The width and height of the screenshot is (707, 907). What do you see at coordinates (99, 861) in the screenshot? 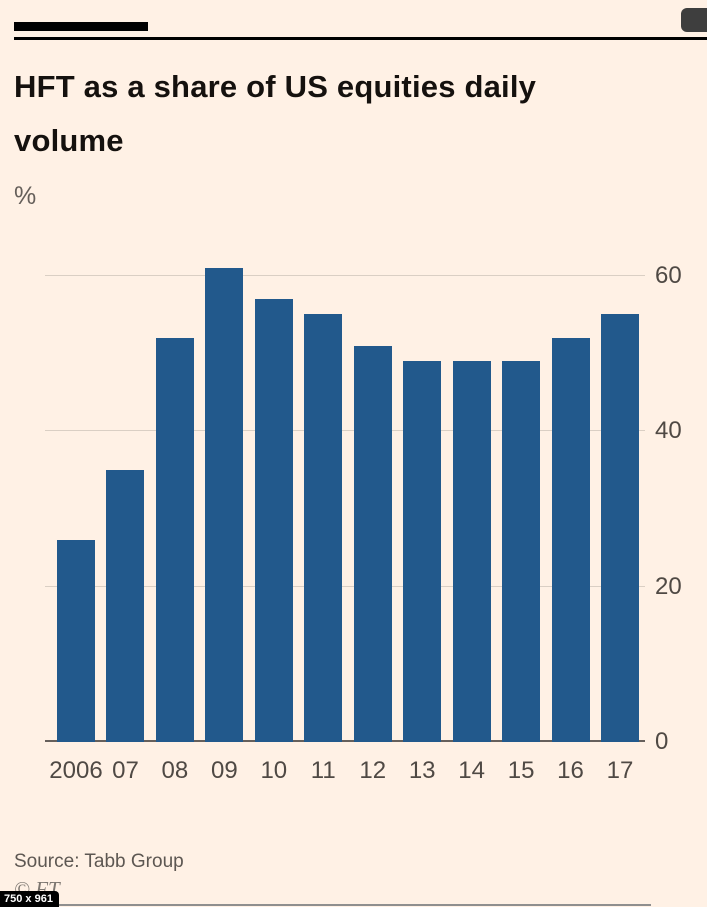
I see `source-label: Source: Tabb Group` at bounding box center [99, 861].